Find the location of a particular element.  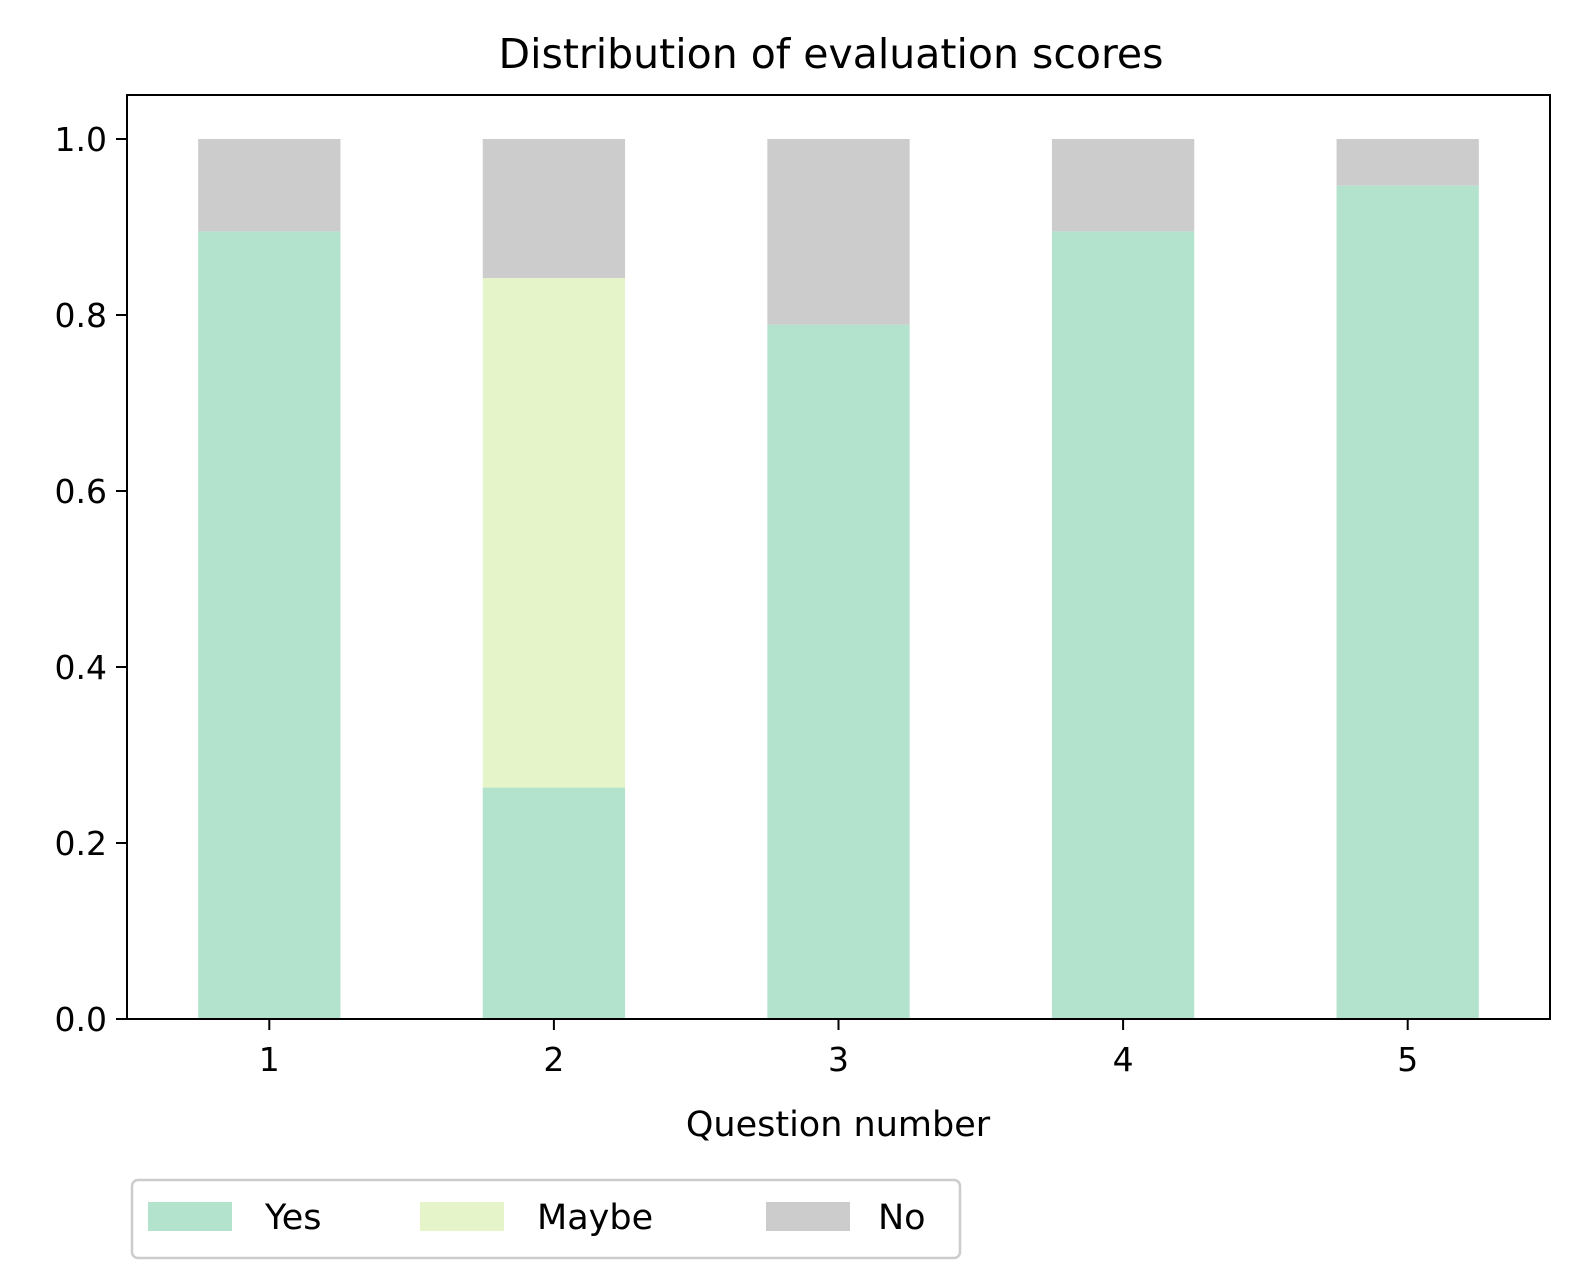

bar-no-q5 is located at coordinates (1407, 162).